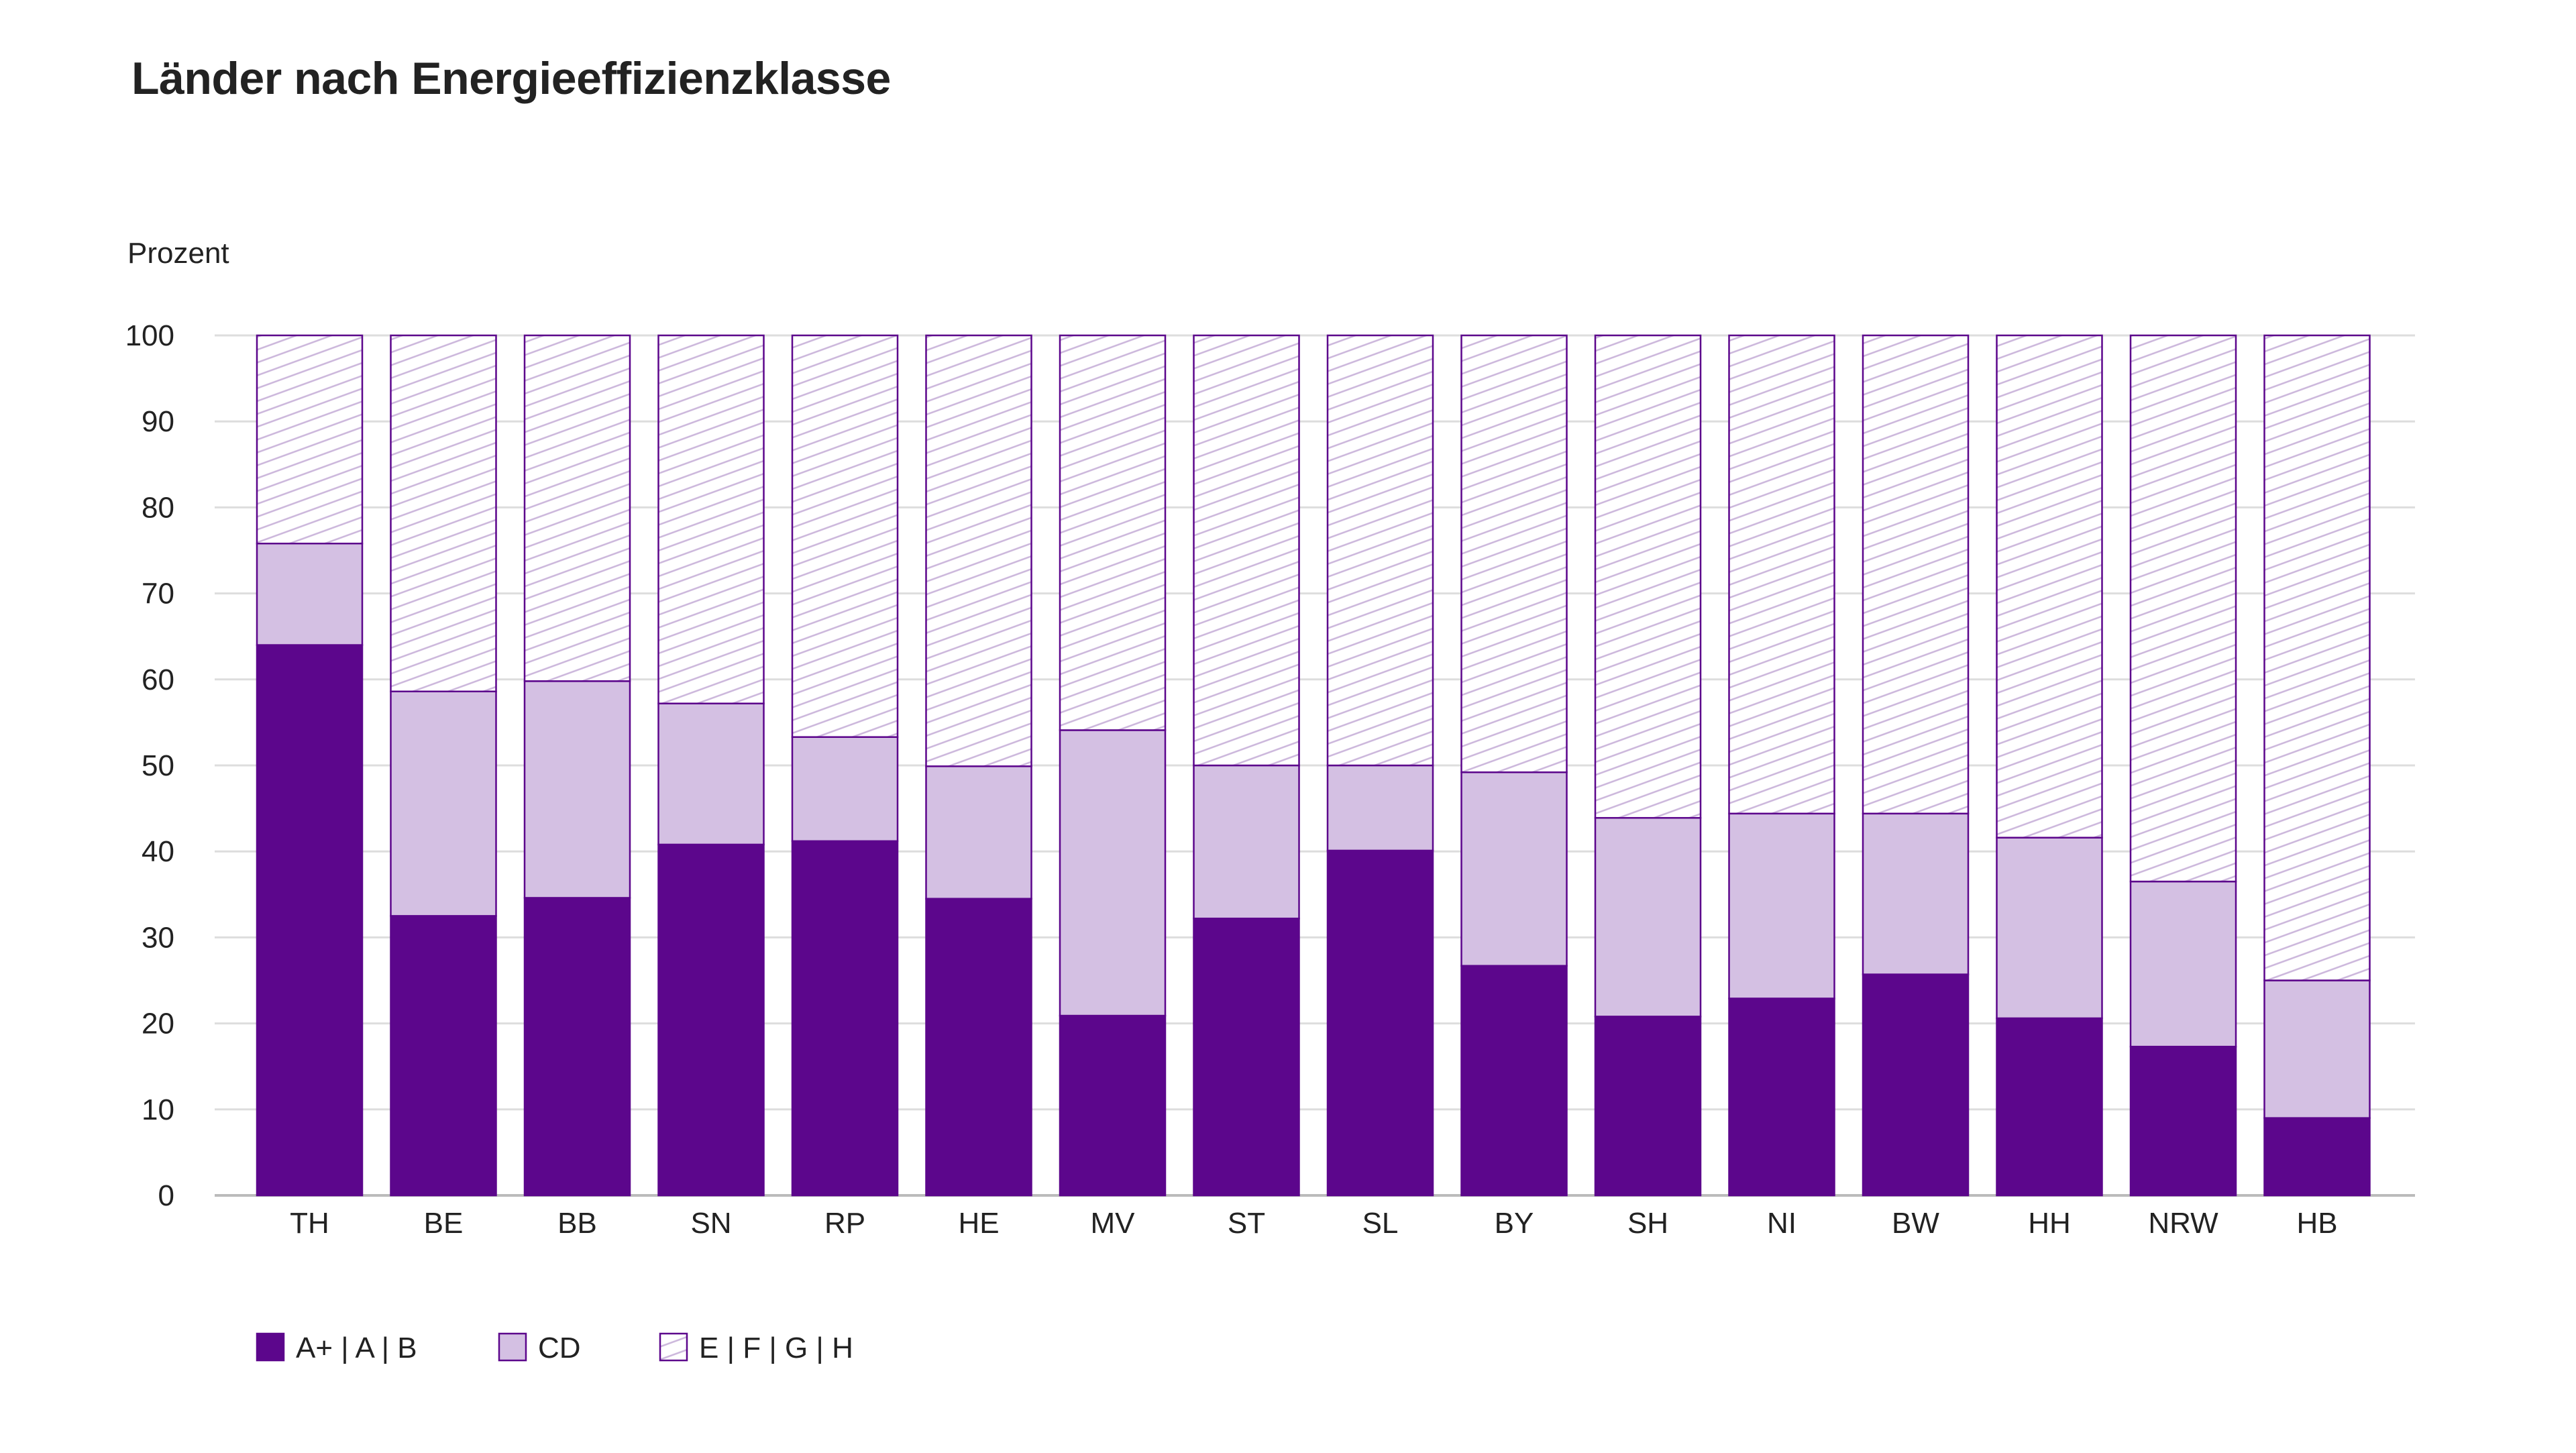 This screenshot has height=1453, width=2576. I want to click on bar-group-bb, so click(577, 765).